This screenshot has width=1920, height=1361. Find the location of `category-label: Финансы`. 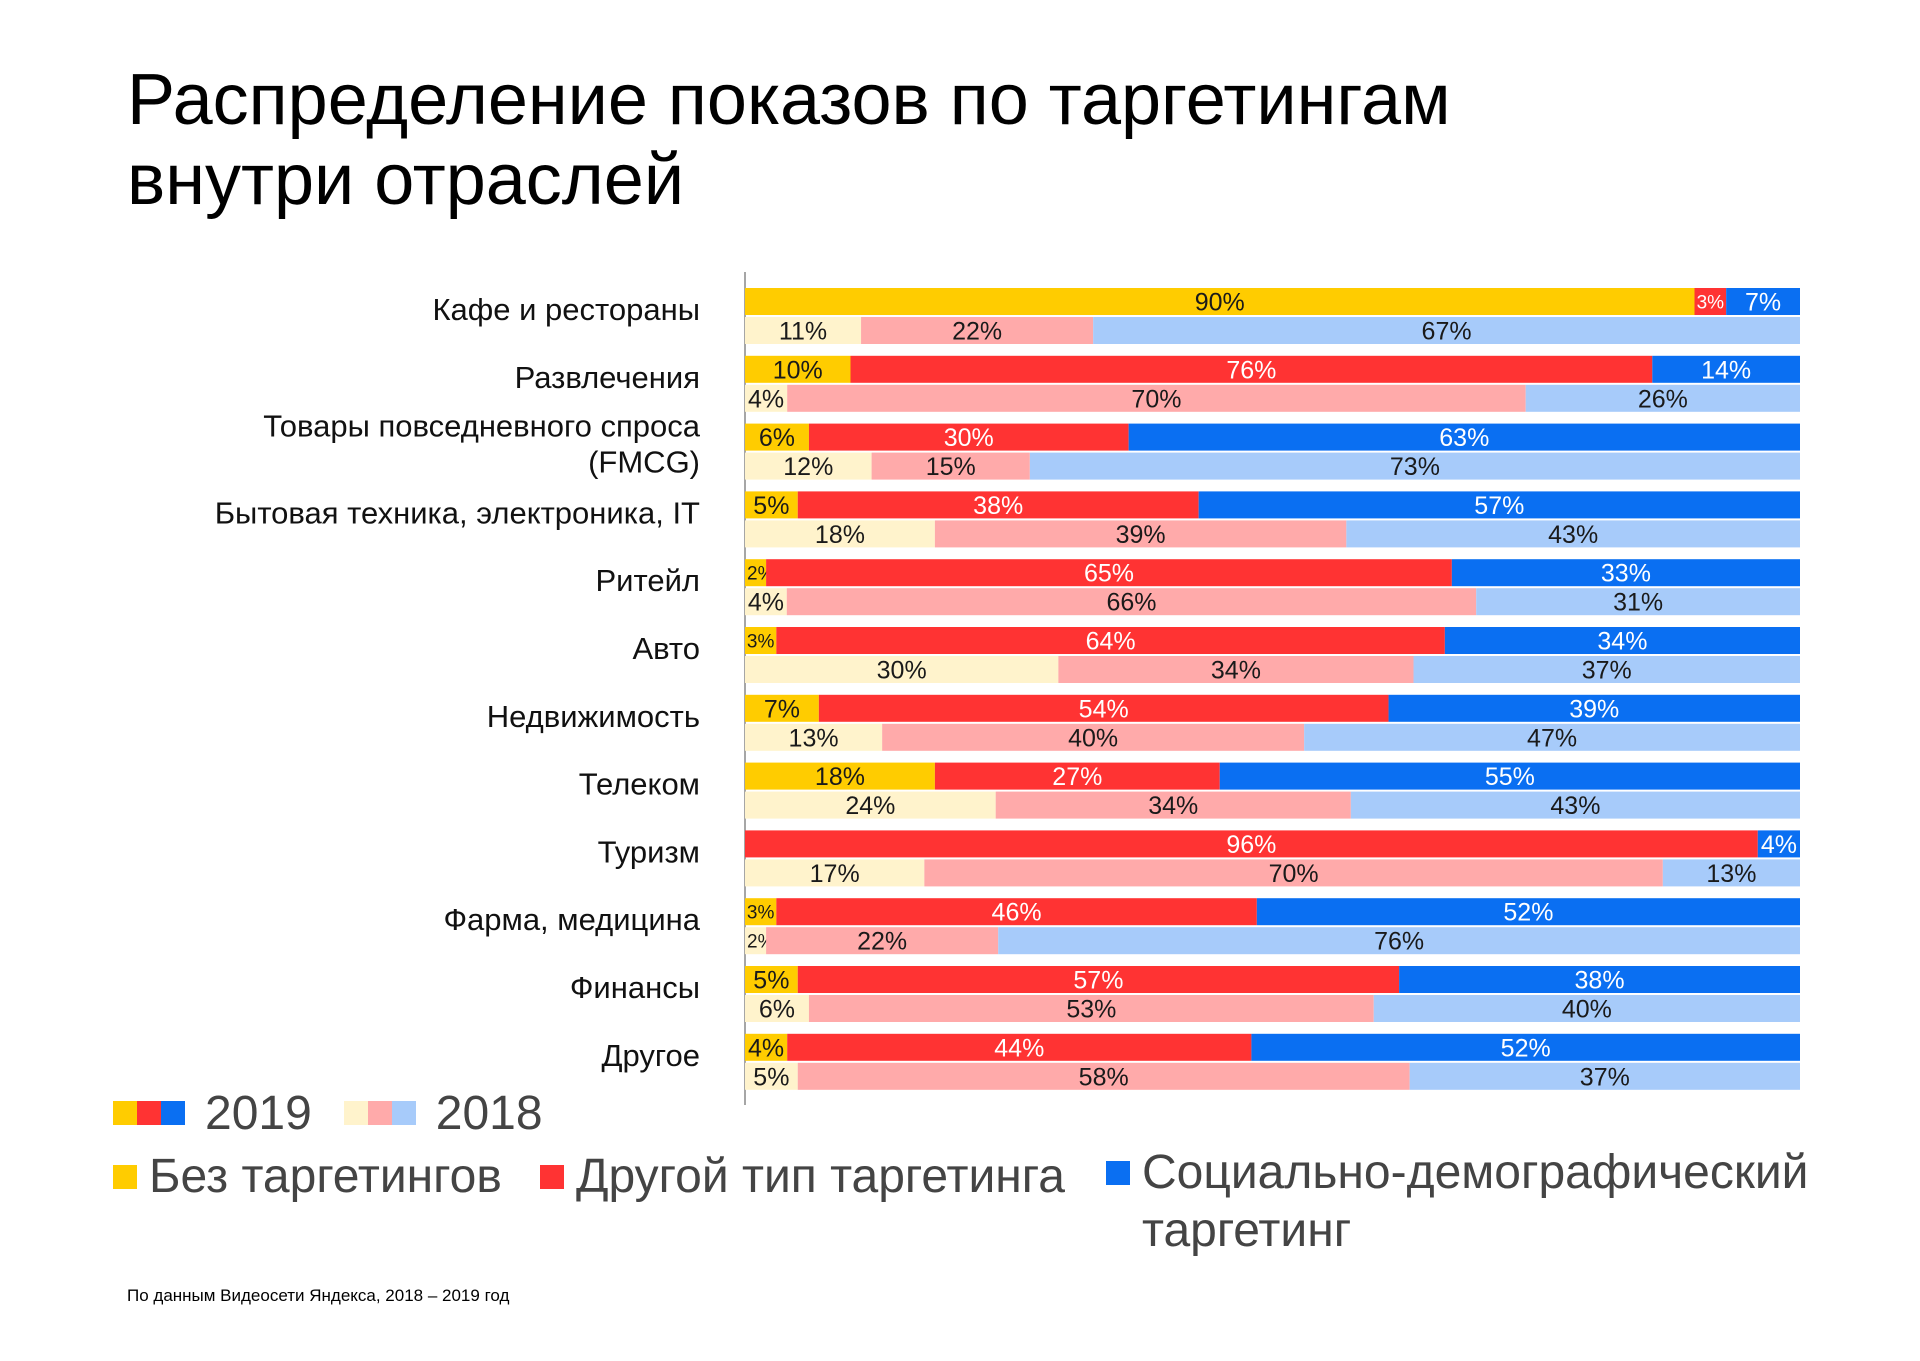

category-label: Финансы is located at coordinates (635, 987).